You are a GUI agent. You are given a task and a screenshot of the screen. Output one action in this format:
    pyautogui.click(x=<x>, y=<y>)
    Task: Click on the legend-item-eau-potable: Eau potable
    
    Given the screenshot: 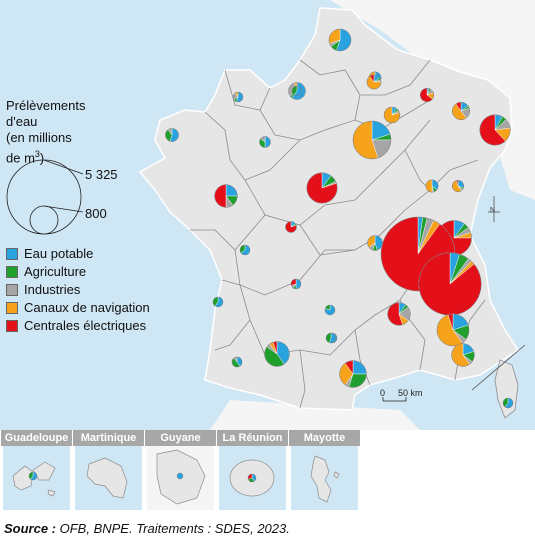 What is the action you would take?
    pyautogui.click(x=49, y=253)
    